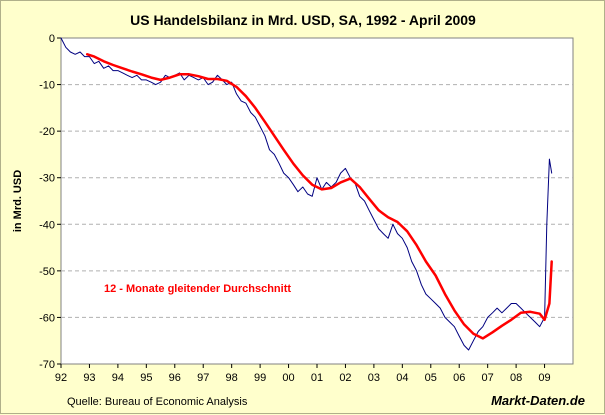  What do you see at coordinates (18, 201) in the screenshot?
I see `y-axis-label: in Mrd. USD` at bounding box center [18, 201].